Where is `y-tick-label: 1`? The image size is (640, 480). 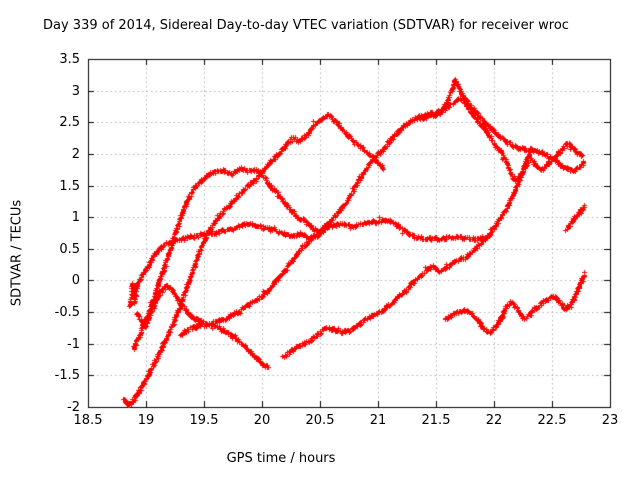
y-tick-label: 1 is located at coordinates (75, 218).